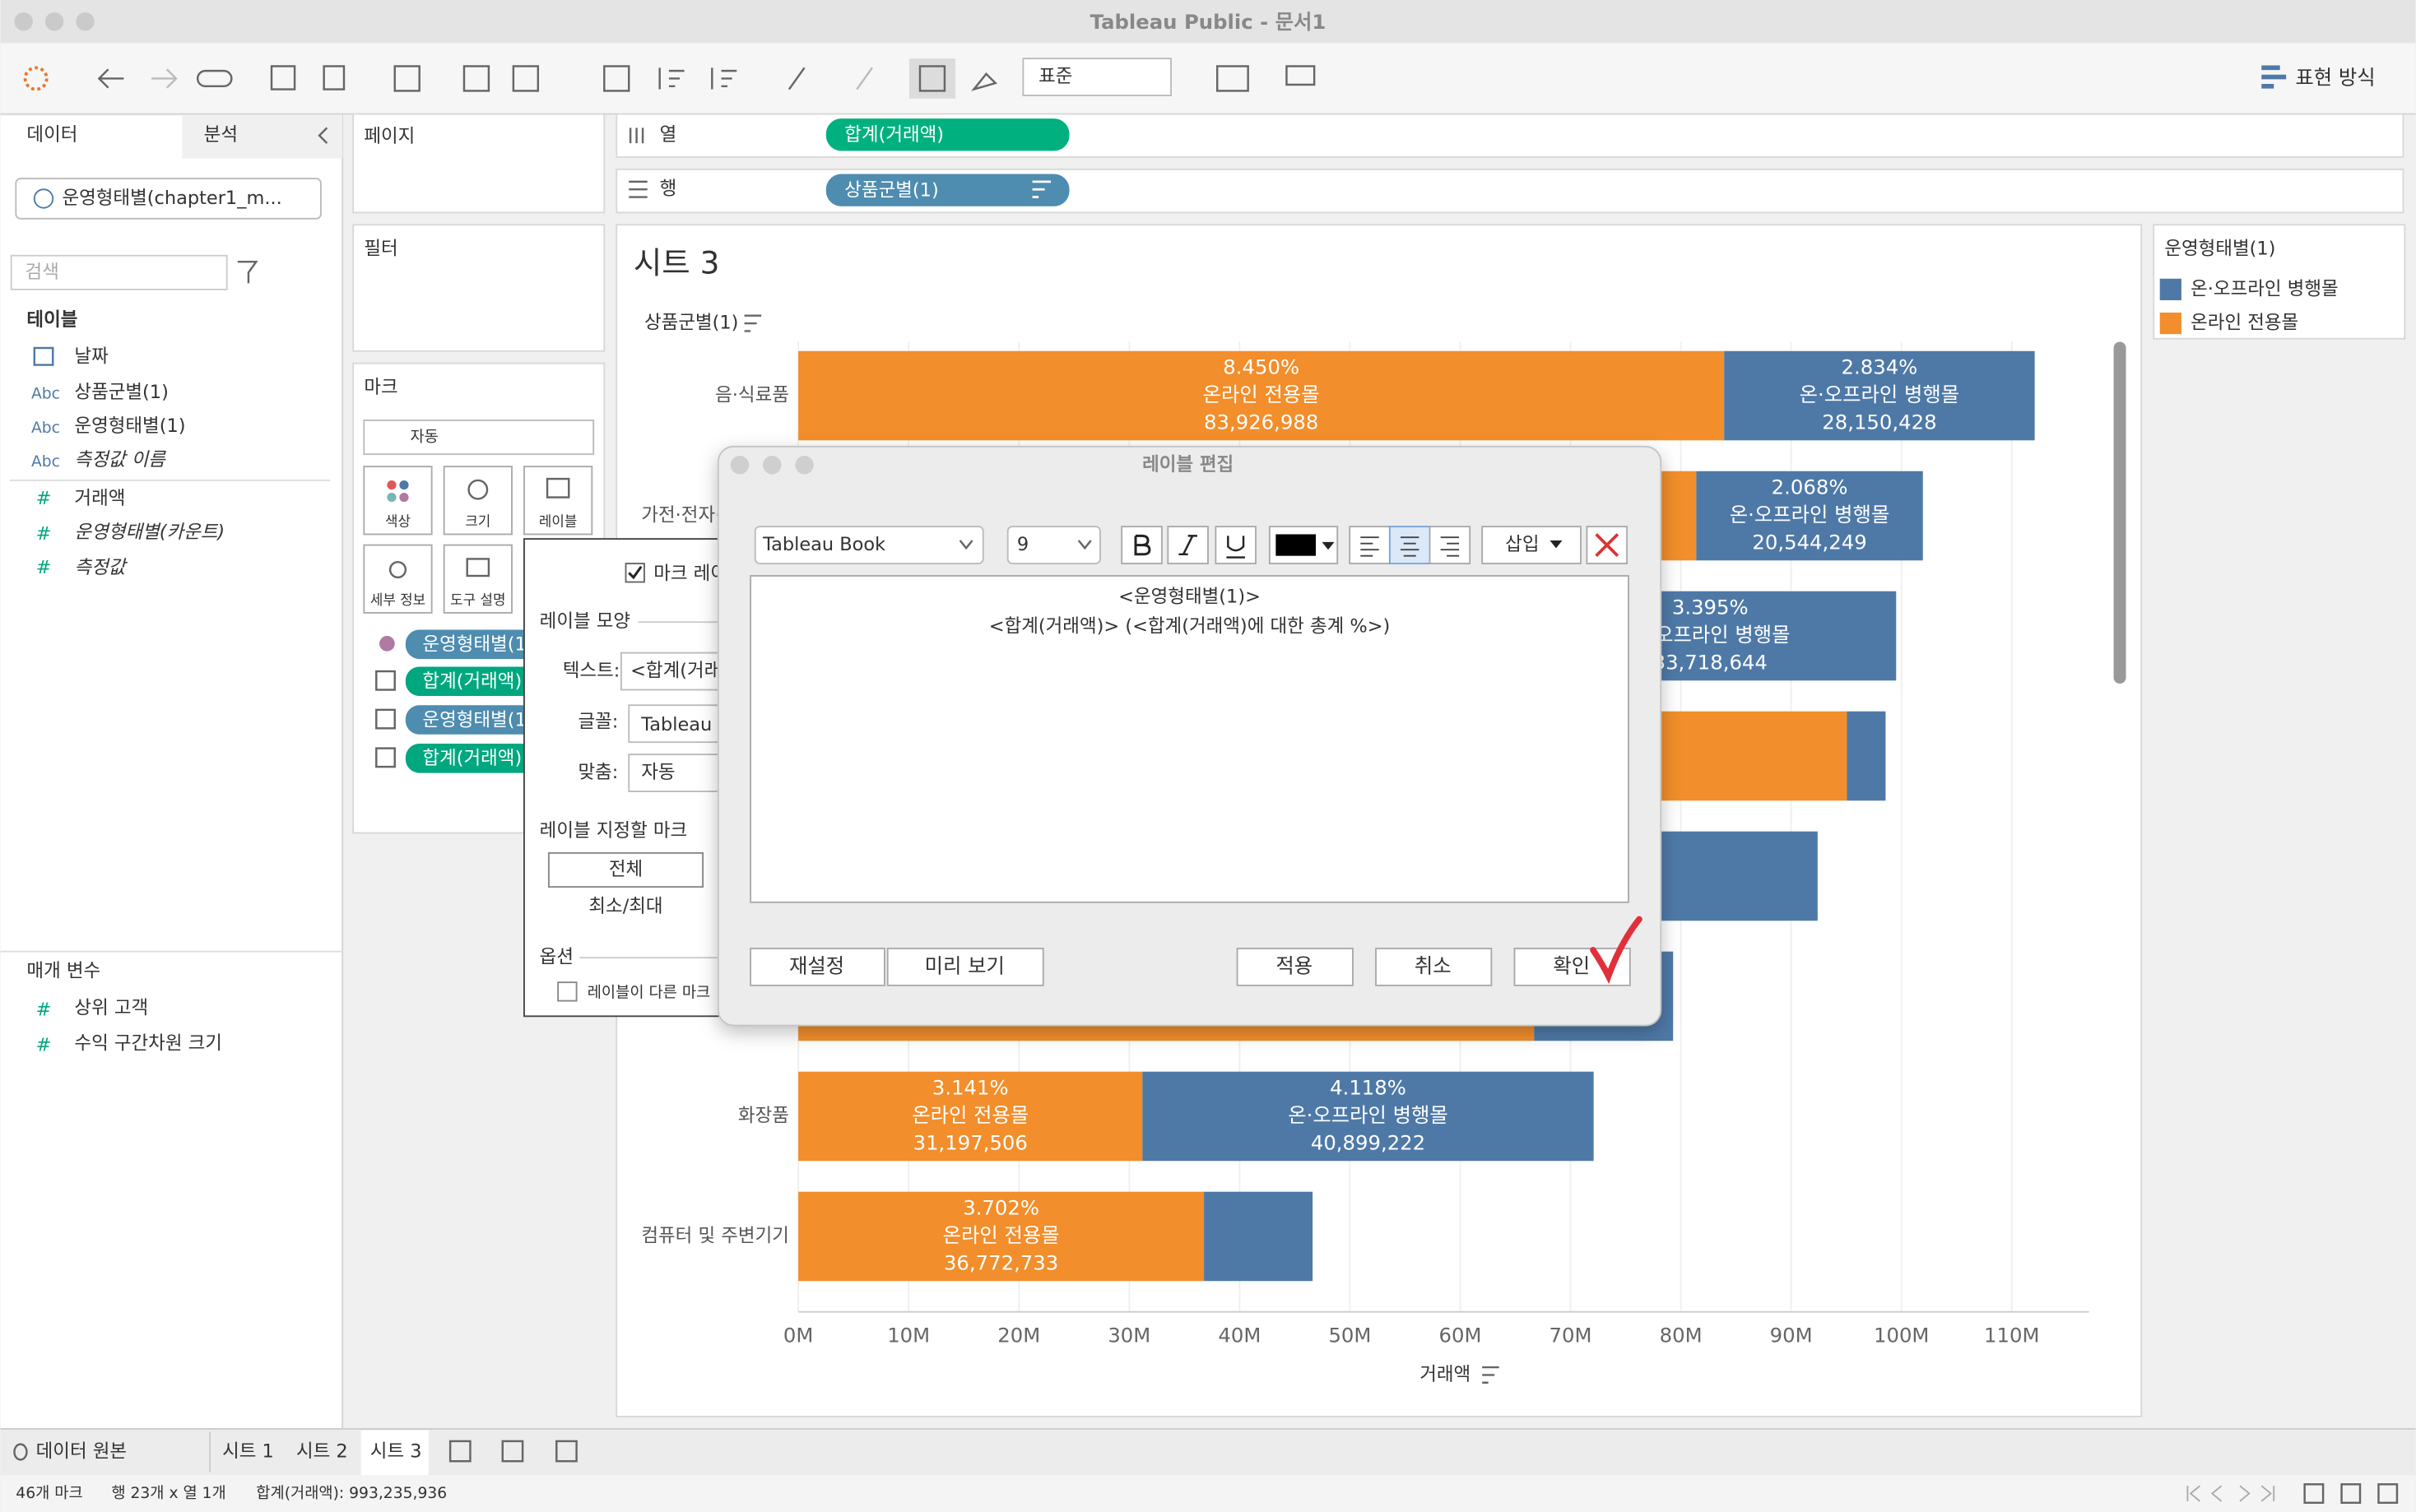  Describe the element at coordinates (1532, 545) in the screenshot. I see `insert-button` at that location.